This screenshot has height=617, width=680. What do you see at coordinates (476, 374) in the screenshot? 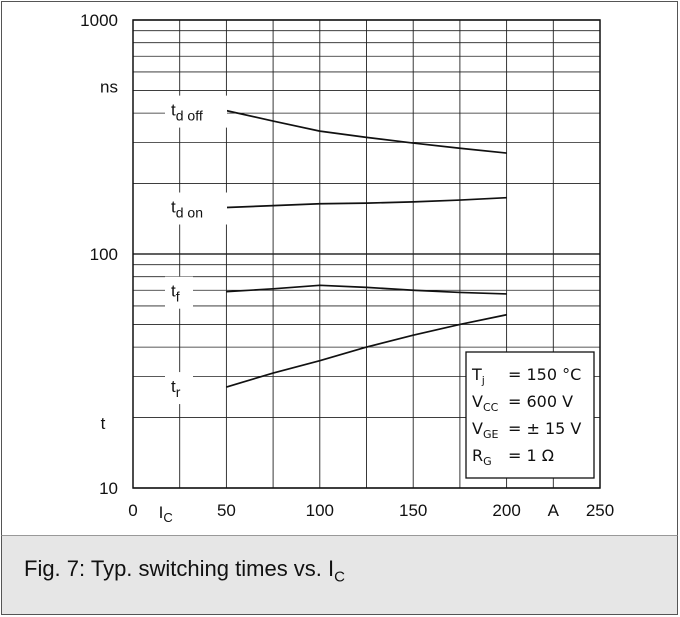
I see `condition-symbol: T` at bounding box center [476, 374].